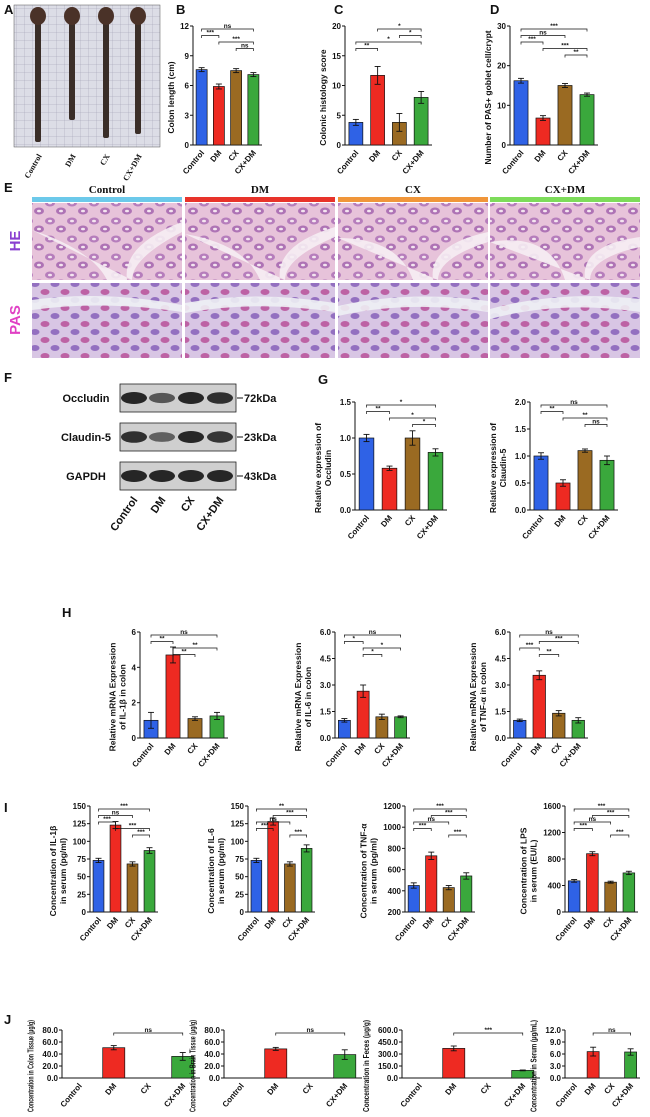 The image size is (650, 1117). Describe the element at coordinates (326, 685) in the screenshot. I see `y-tick-label: 3.0` at that location.